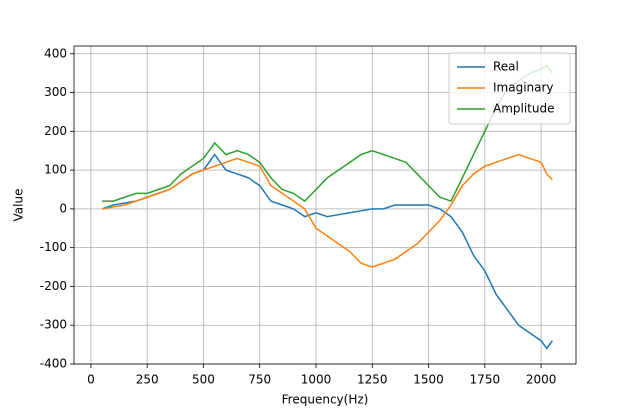 The image size is (640, 409). I want to click on x-tick-label: 2000, so click(541, 380).